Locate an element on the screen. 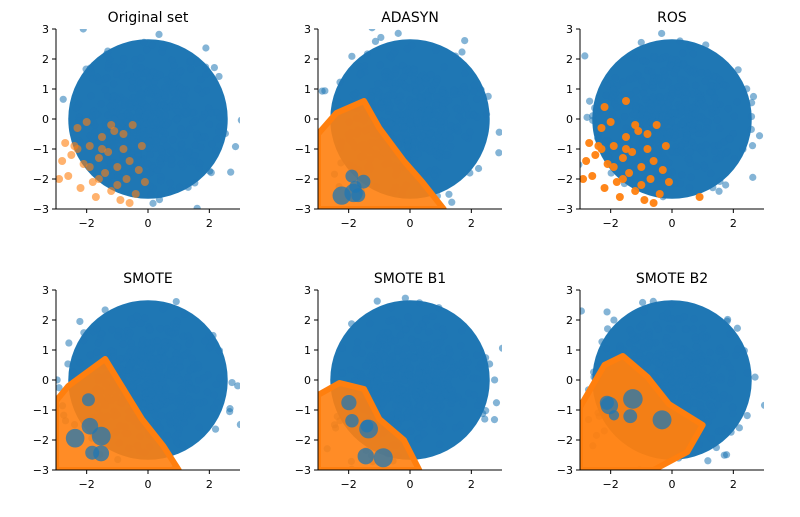 The height and width of the screenshot is (517, 800). y-tick-label: −3 is located at coordinates (565, 209).